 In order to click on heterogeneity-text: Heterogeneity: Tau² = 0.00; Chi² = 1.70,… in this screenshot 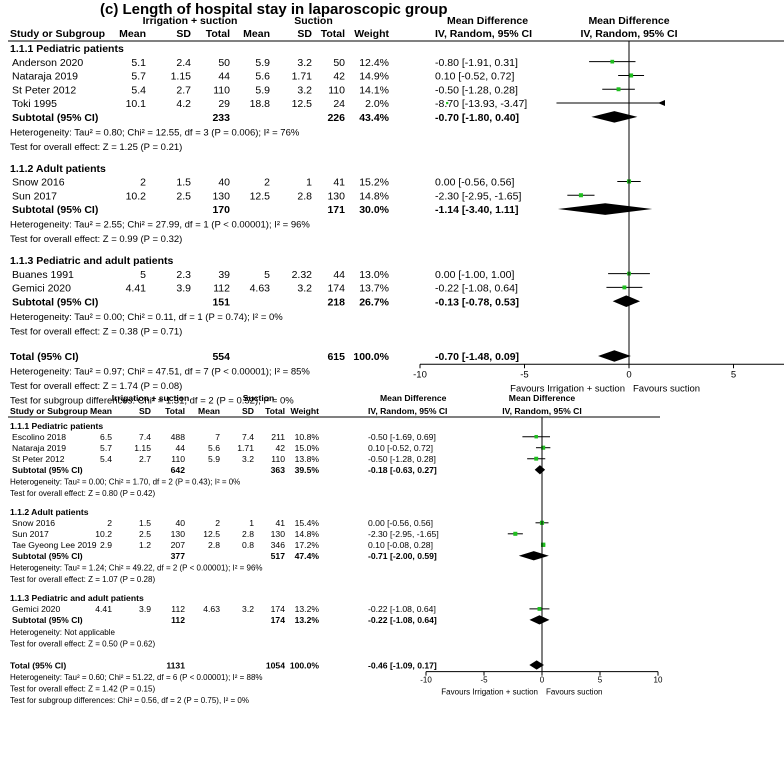, I will do `click(125, 482)`.